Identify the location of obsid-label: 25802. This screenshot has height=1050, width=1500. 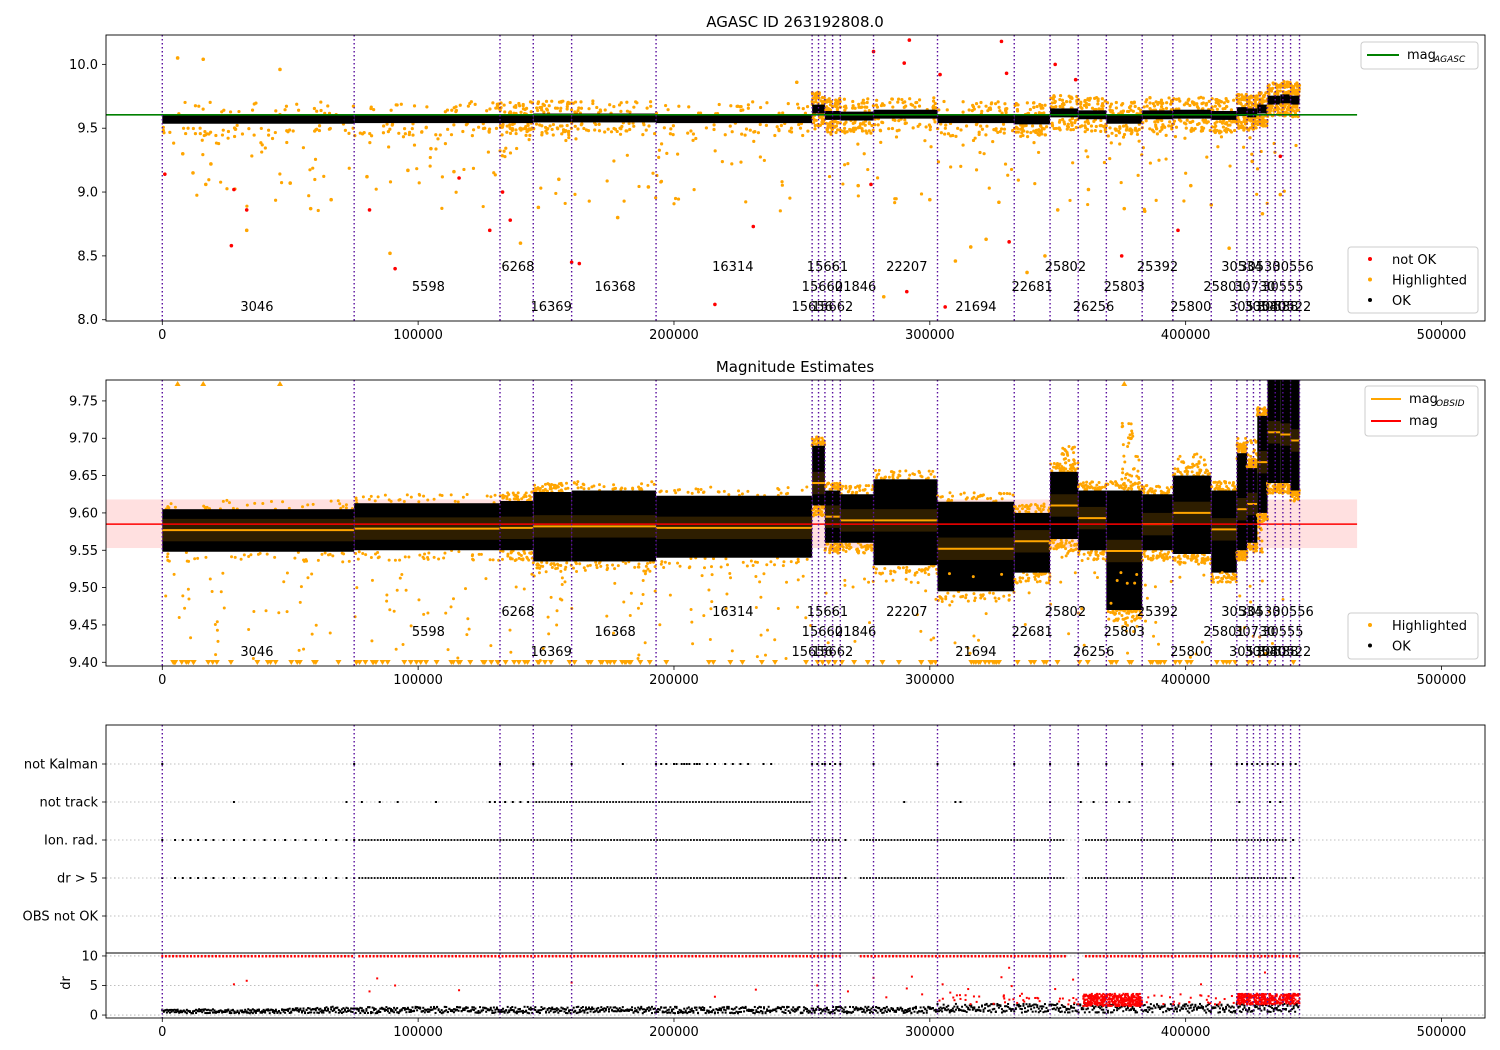
(1065, 612).